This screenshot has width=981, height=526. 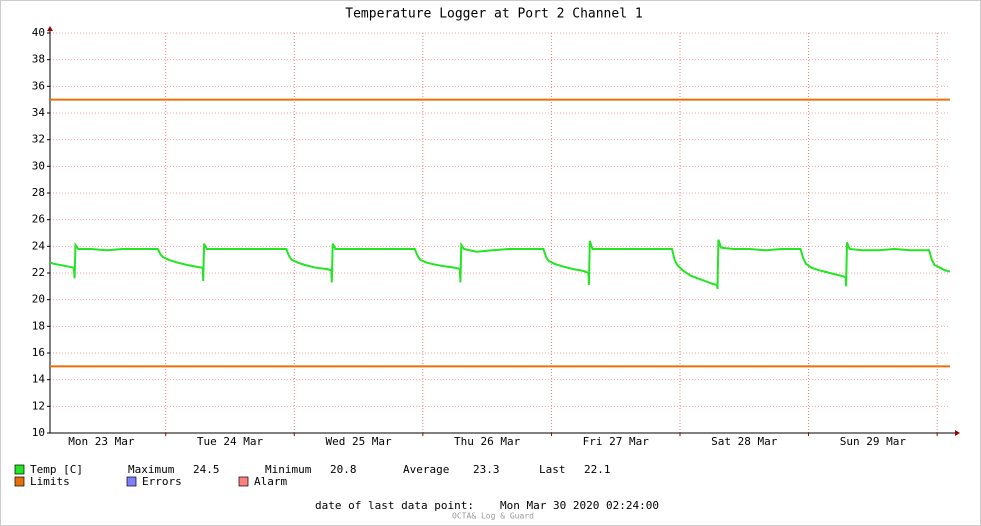 I want to click on x-tick-label: Thu 26 Mar, so click(x=487, y=441).